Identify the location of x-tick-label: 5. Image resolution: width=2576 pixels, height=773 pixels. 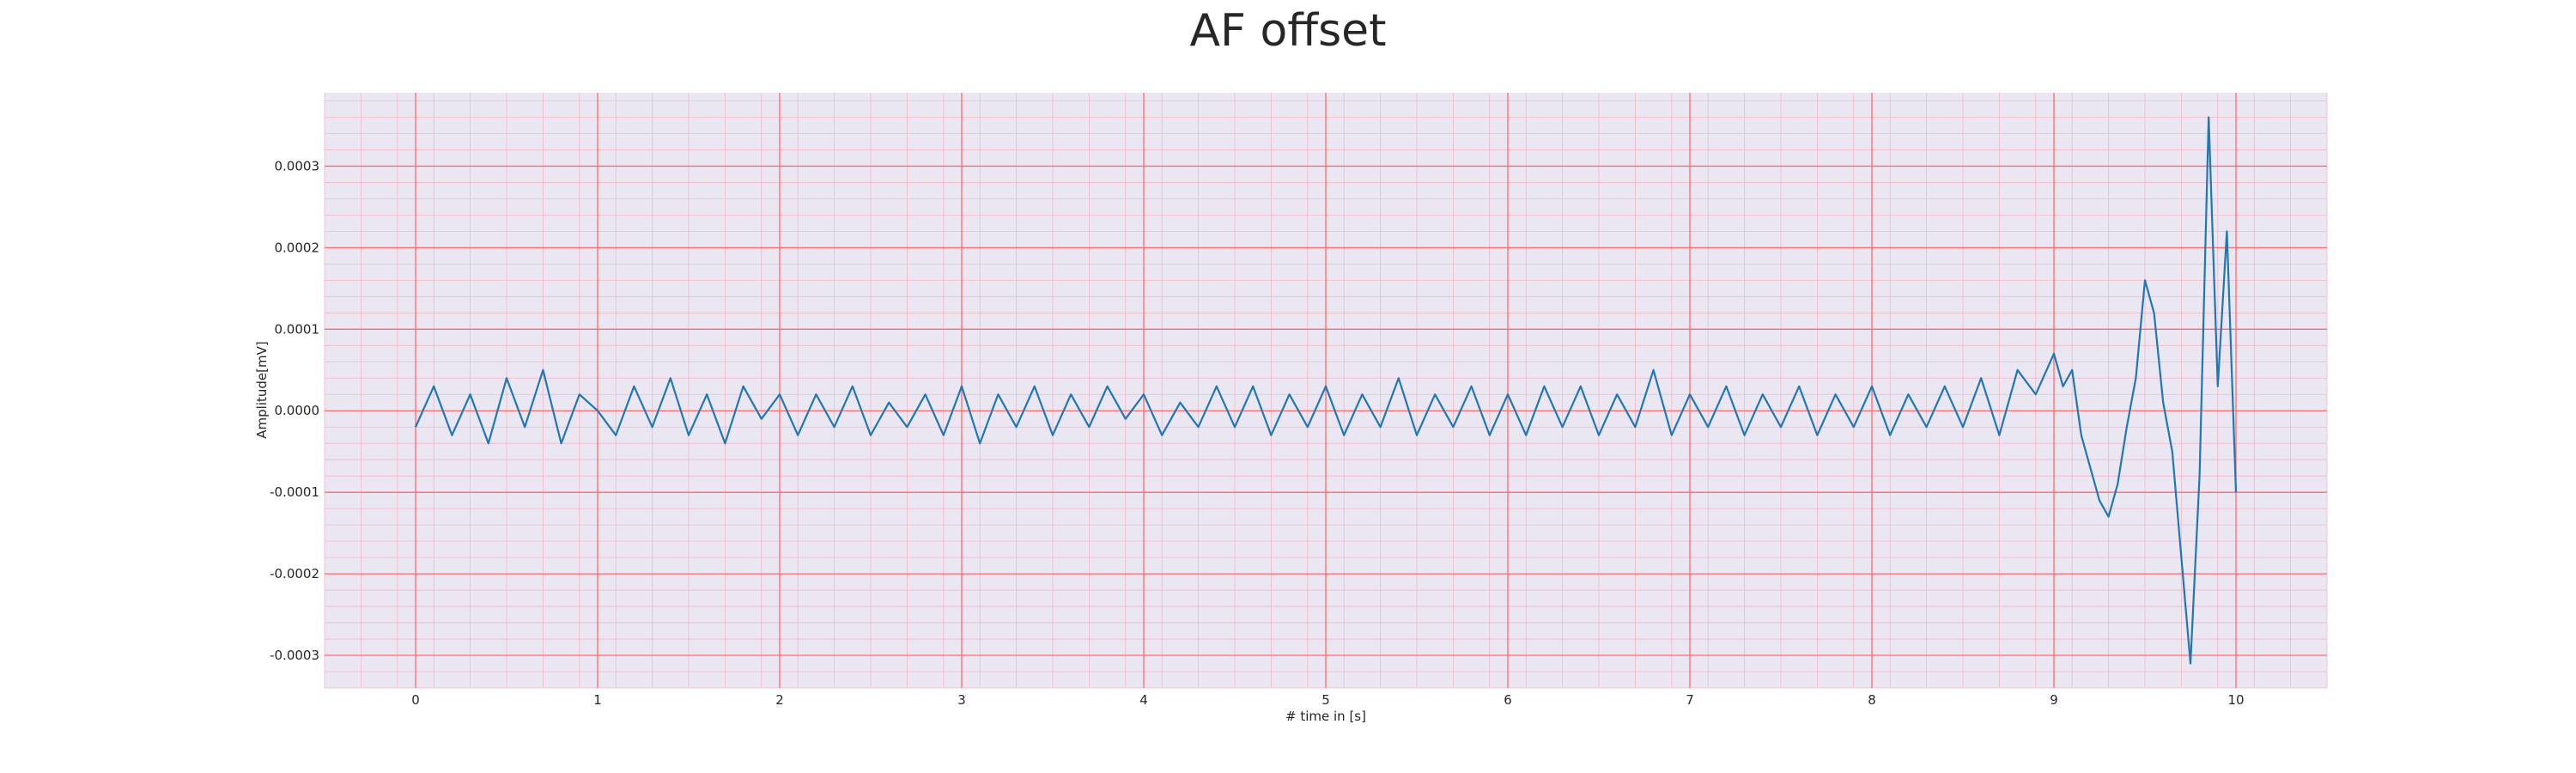
(1325, 700).